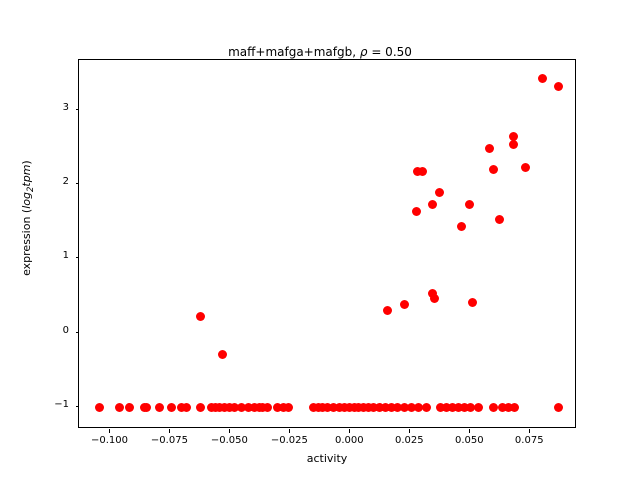 The image size is (640, 480). What do you see at coordinates (65, 107) in the screenshot?
I see `y-axis-tick-label: 3` at bounding box center [65, 107].